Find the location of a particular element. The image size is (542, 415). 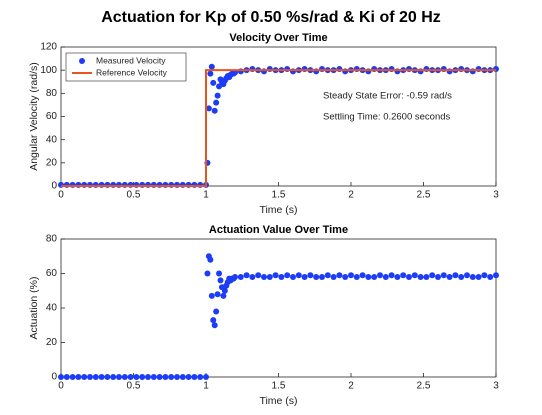

x-tick-label: 3 is located at coordinates (496, 386).